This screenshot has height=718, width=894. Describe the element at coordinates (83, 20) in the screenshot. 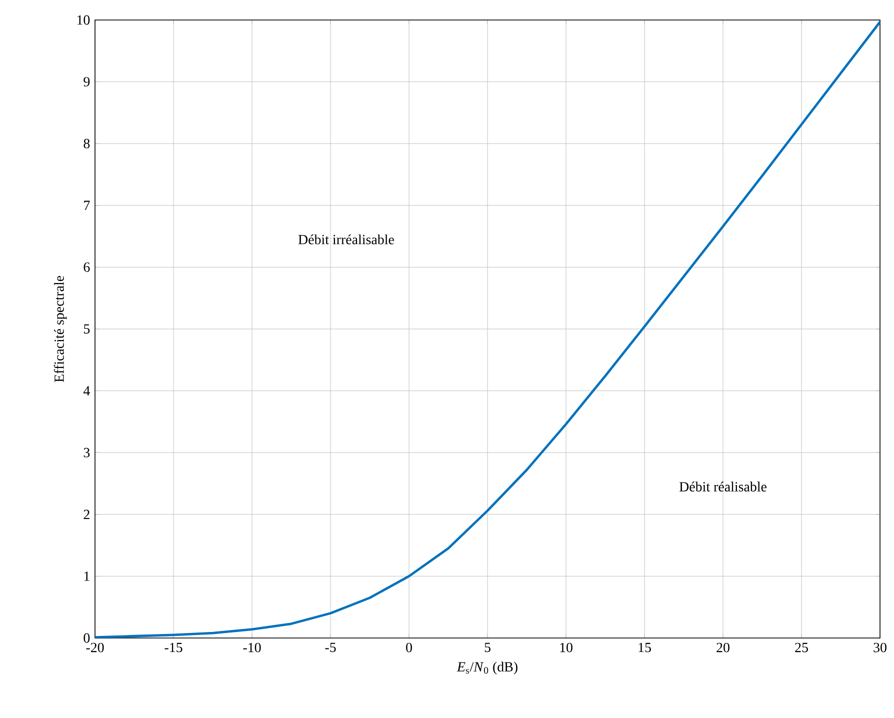

I see `y-tick-label: 10` at that location.